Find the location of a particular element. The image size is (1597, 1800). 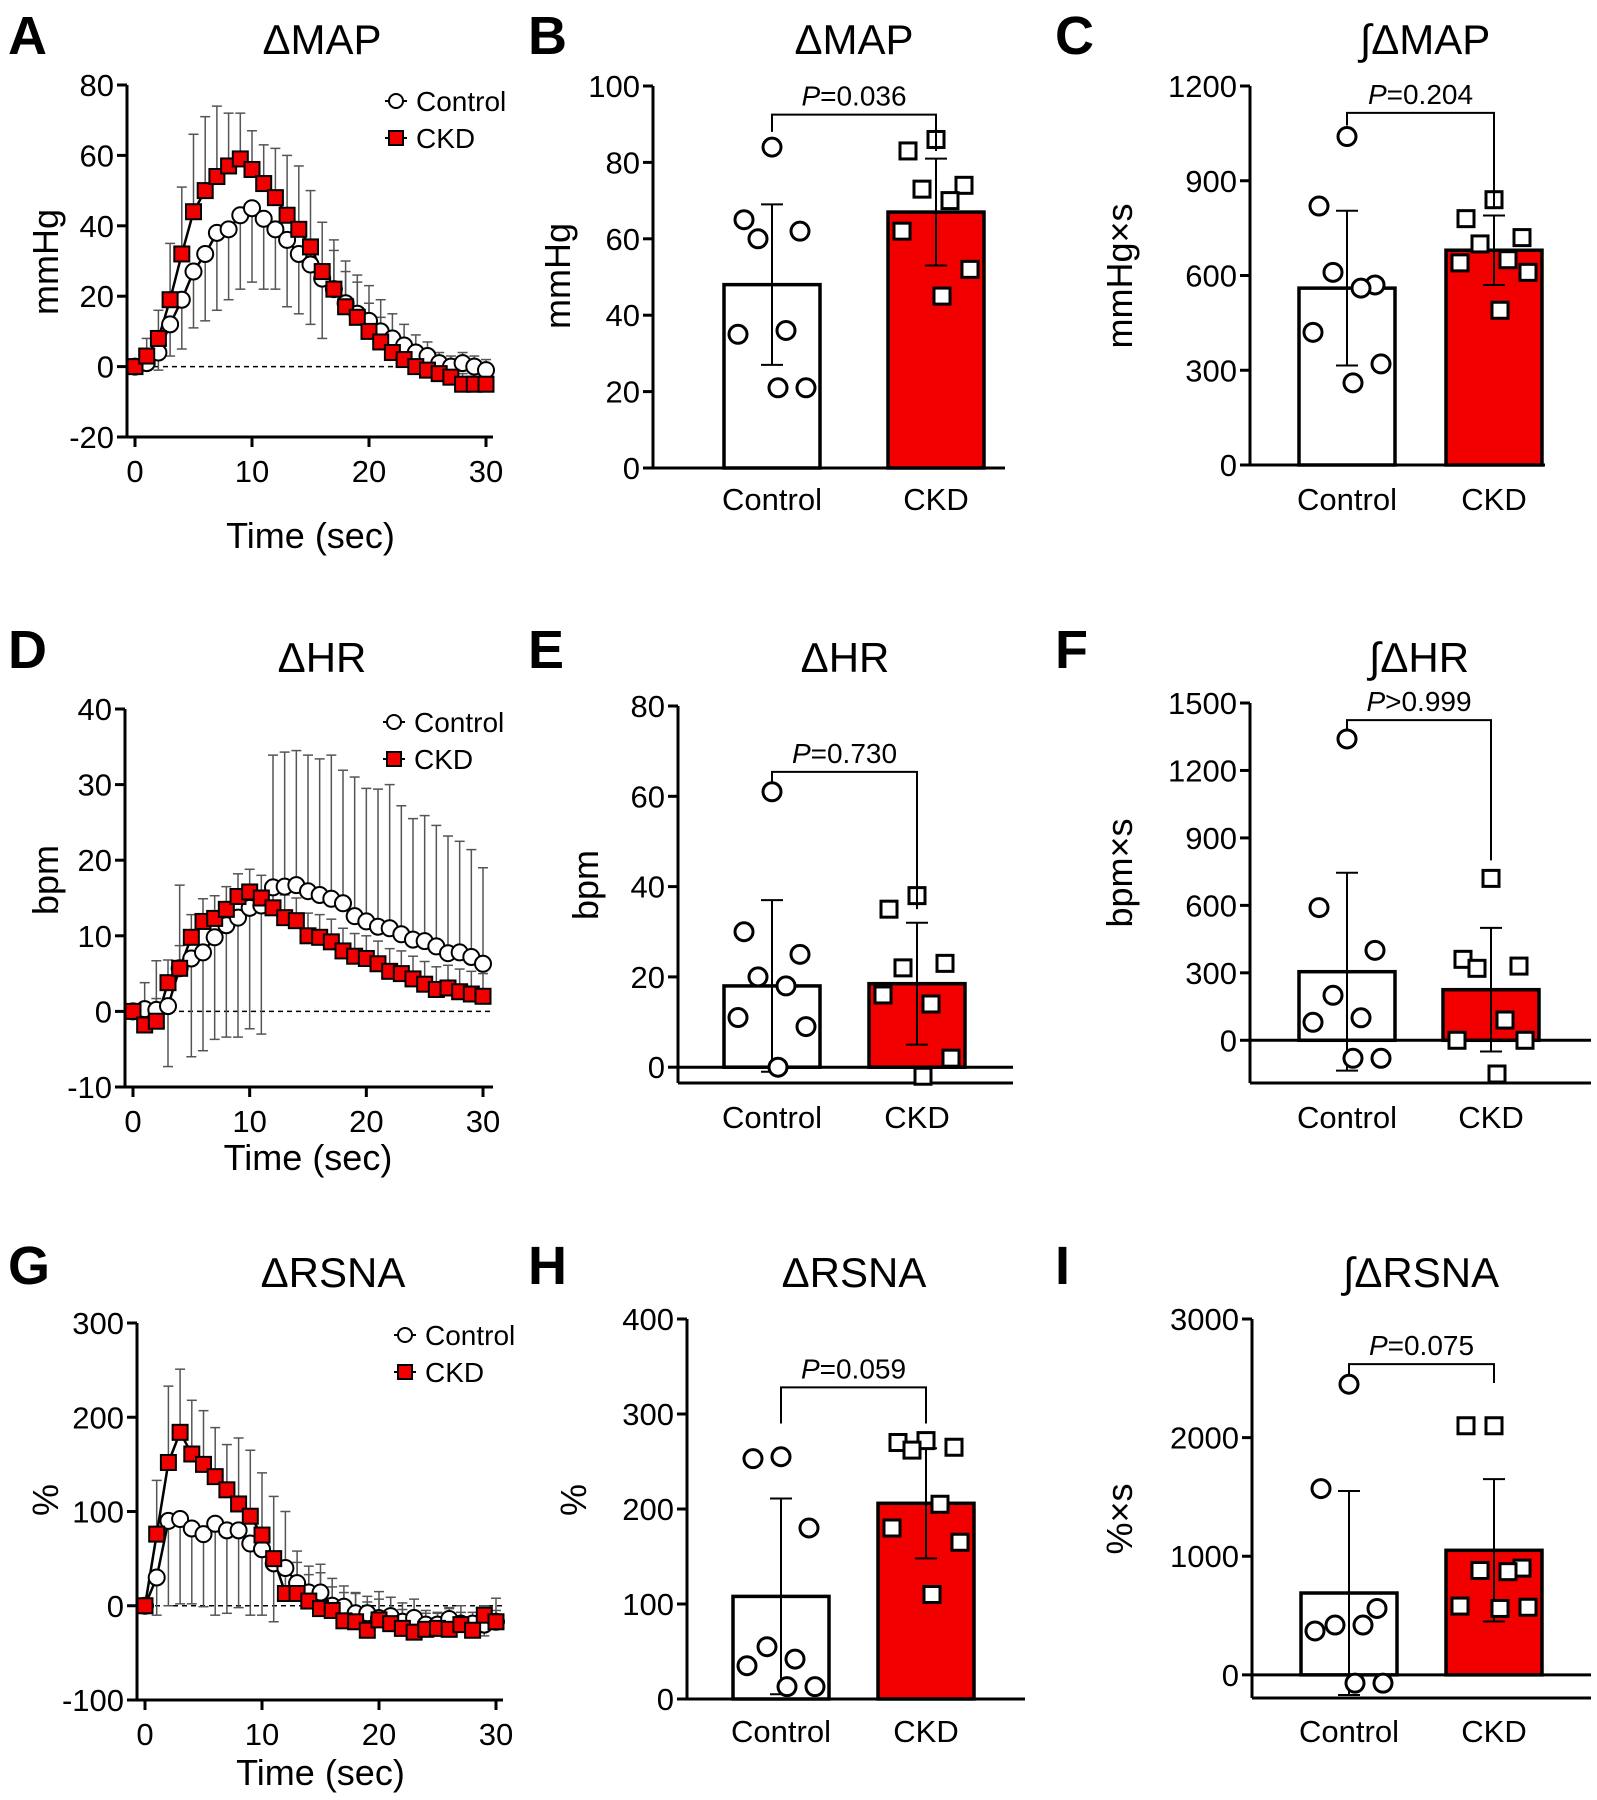

y-tick-label: 200 is located at coordinates (648, 1509).